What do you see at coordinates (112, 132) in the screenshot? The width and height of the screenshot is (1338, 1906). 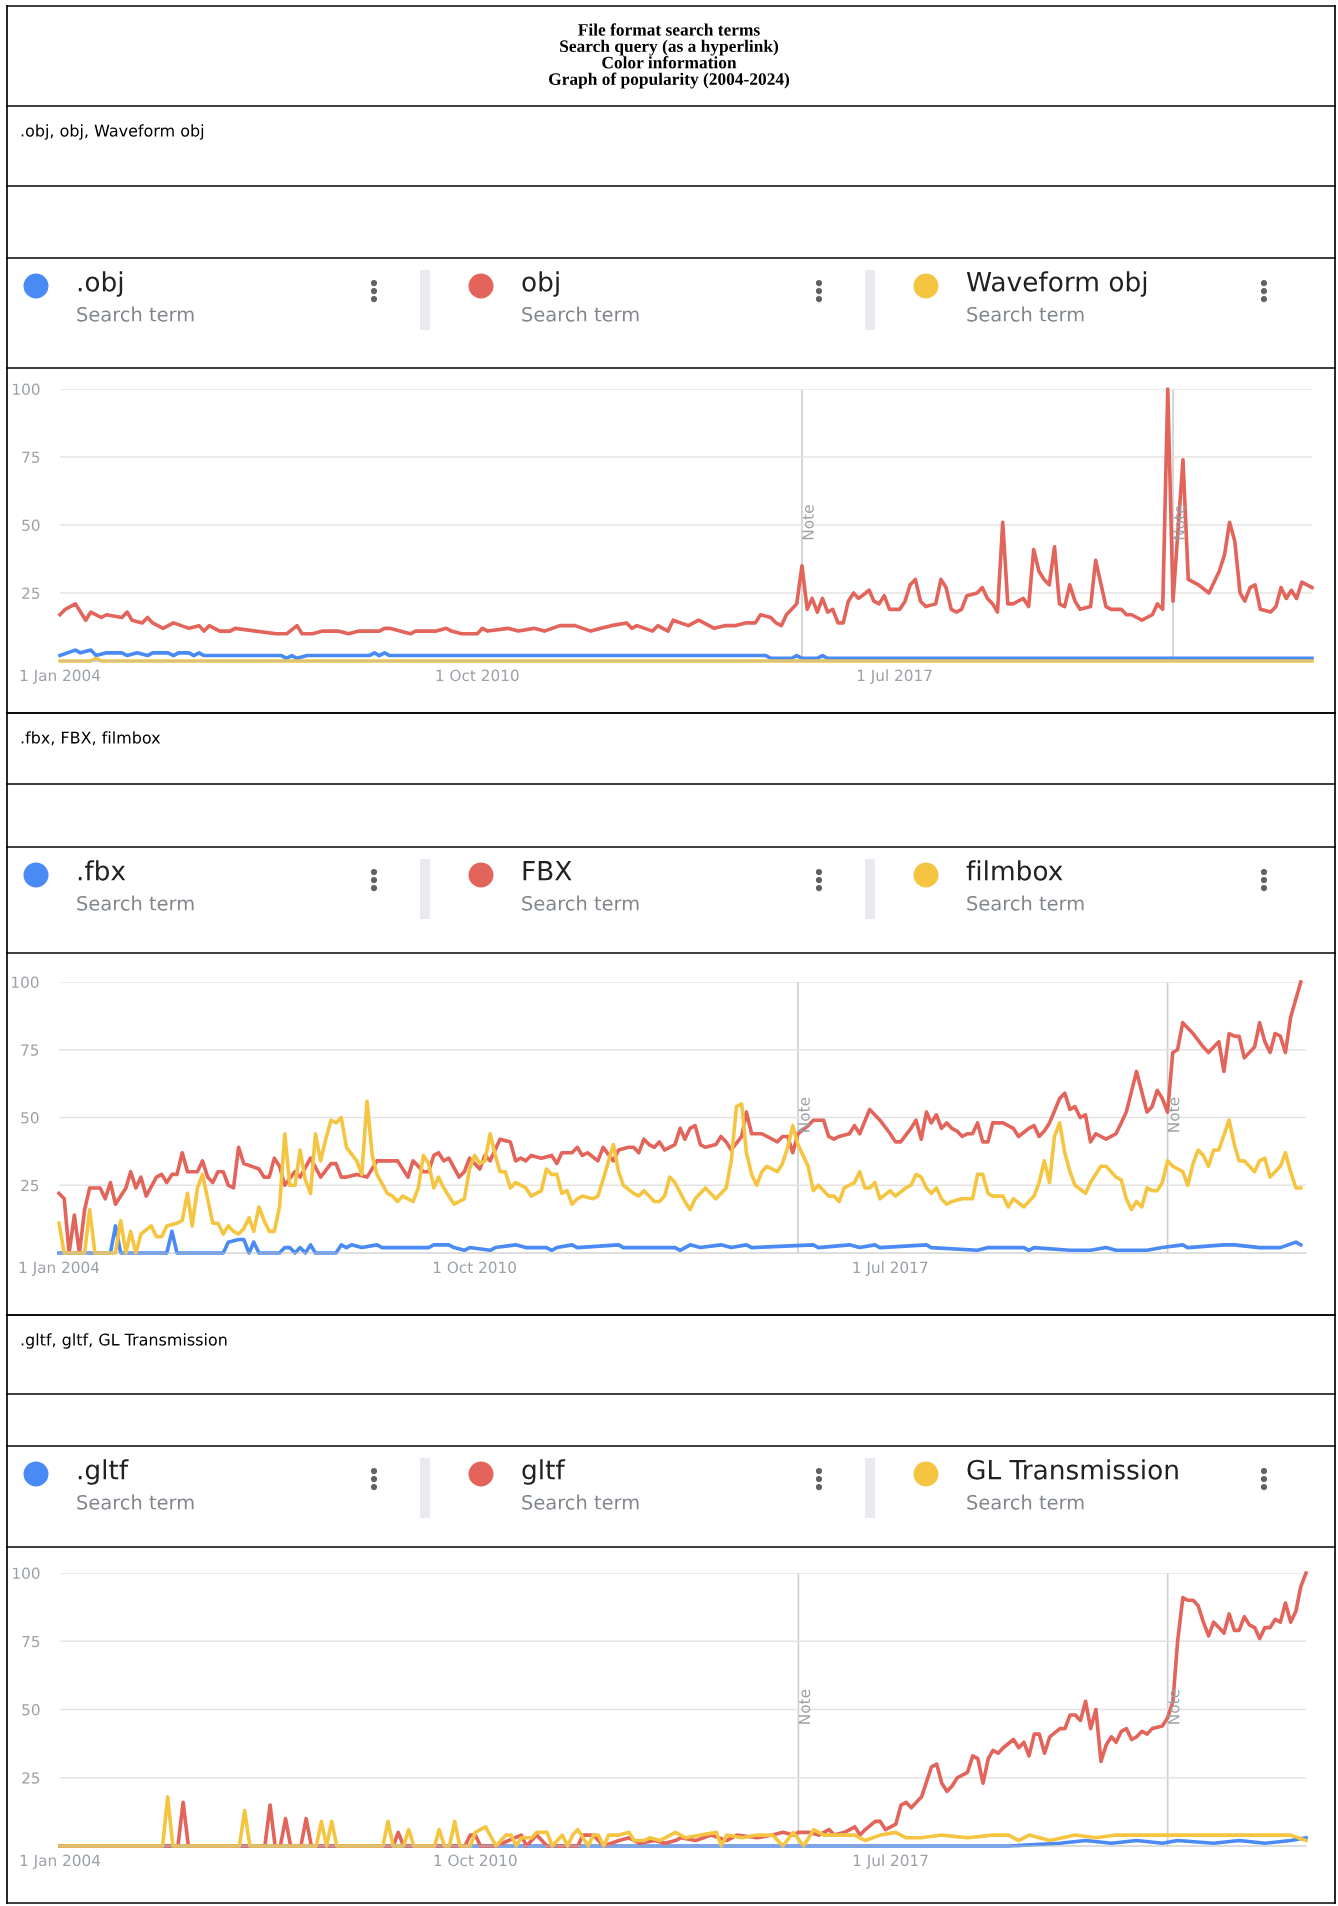 I see `chart-subtitle: .obj, obj, Waveform obj` at bounding box center [112, 132].